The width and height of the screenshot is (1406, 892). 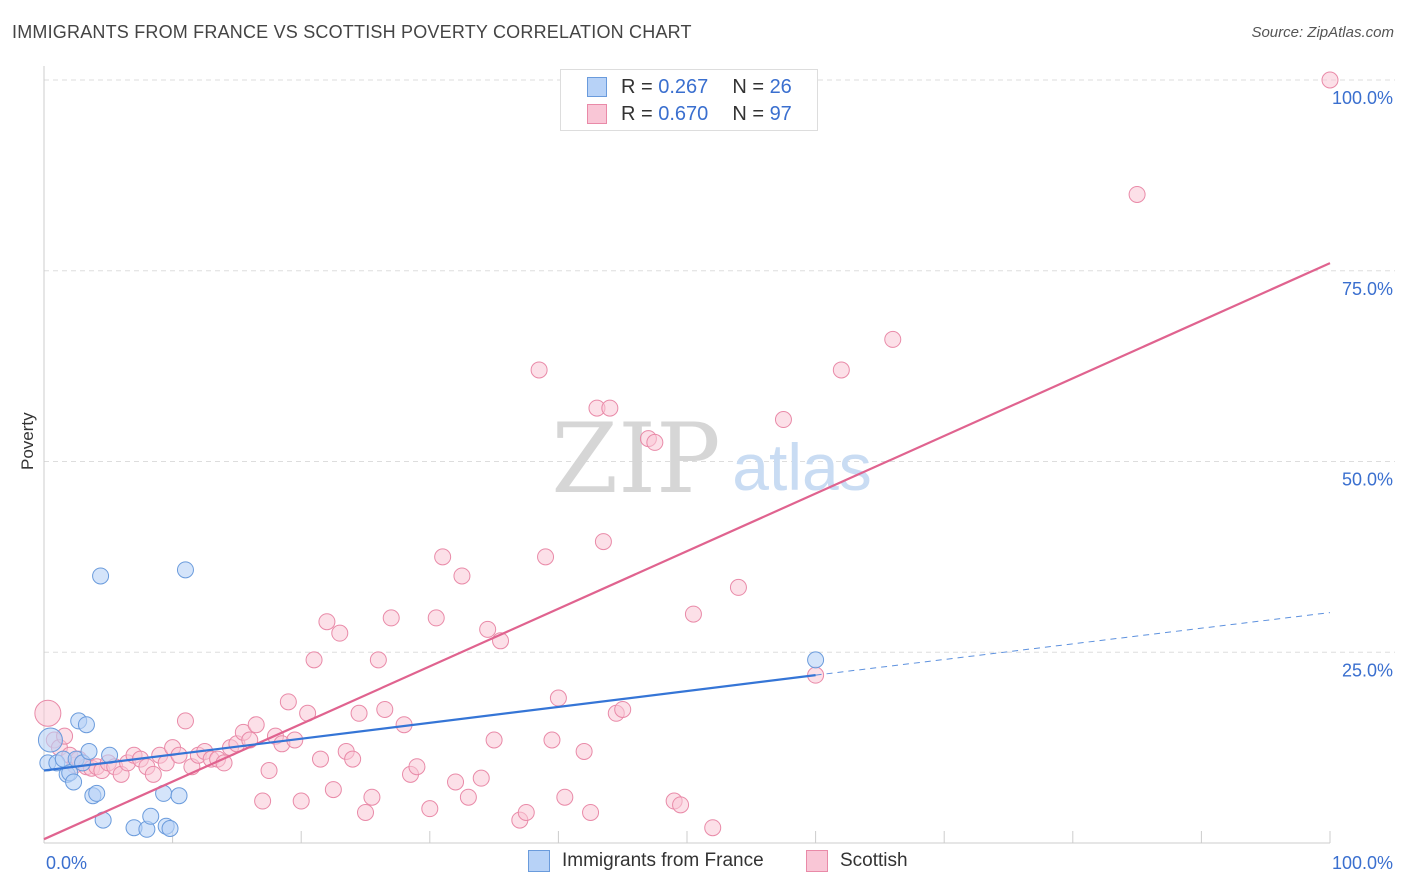 What do you see at coordinates (683, 86) in the screenshot?
I see `france-r-value: 0.267` at bounding box center [683, 86].